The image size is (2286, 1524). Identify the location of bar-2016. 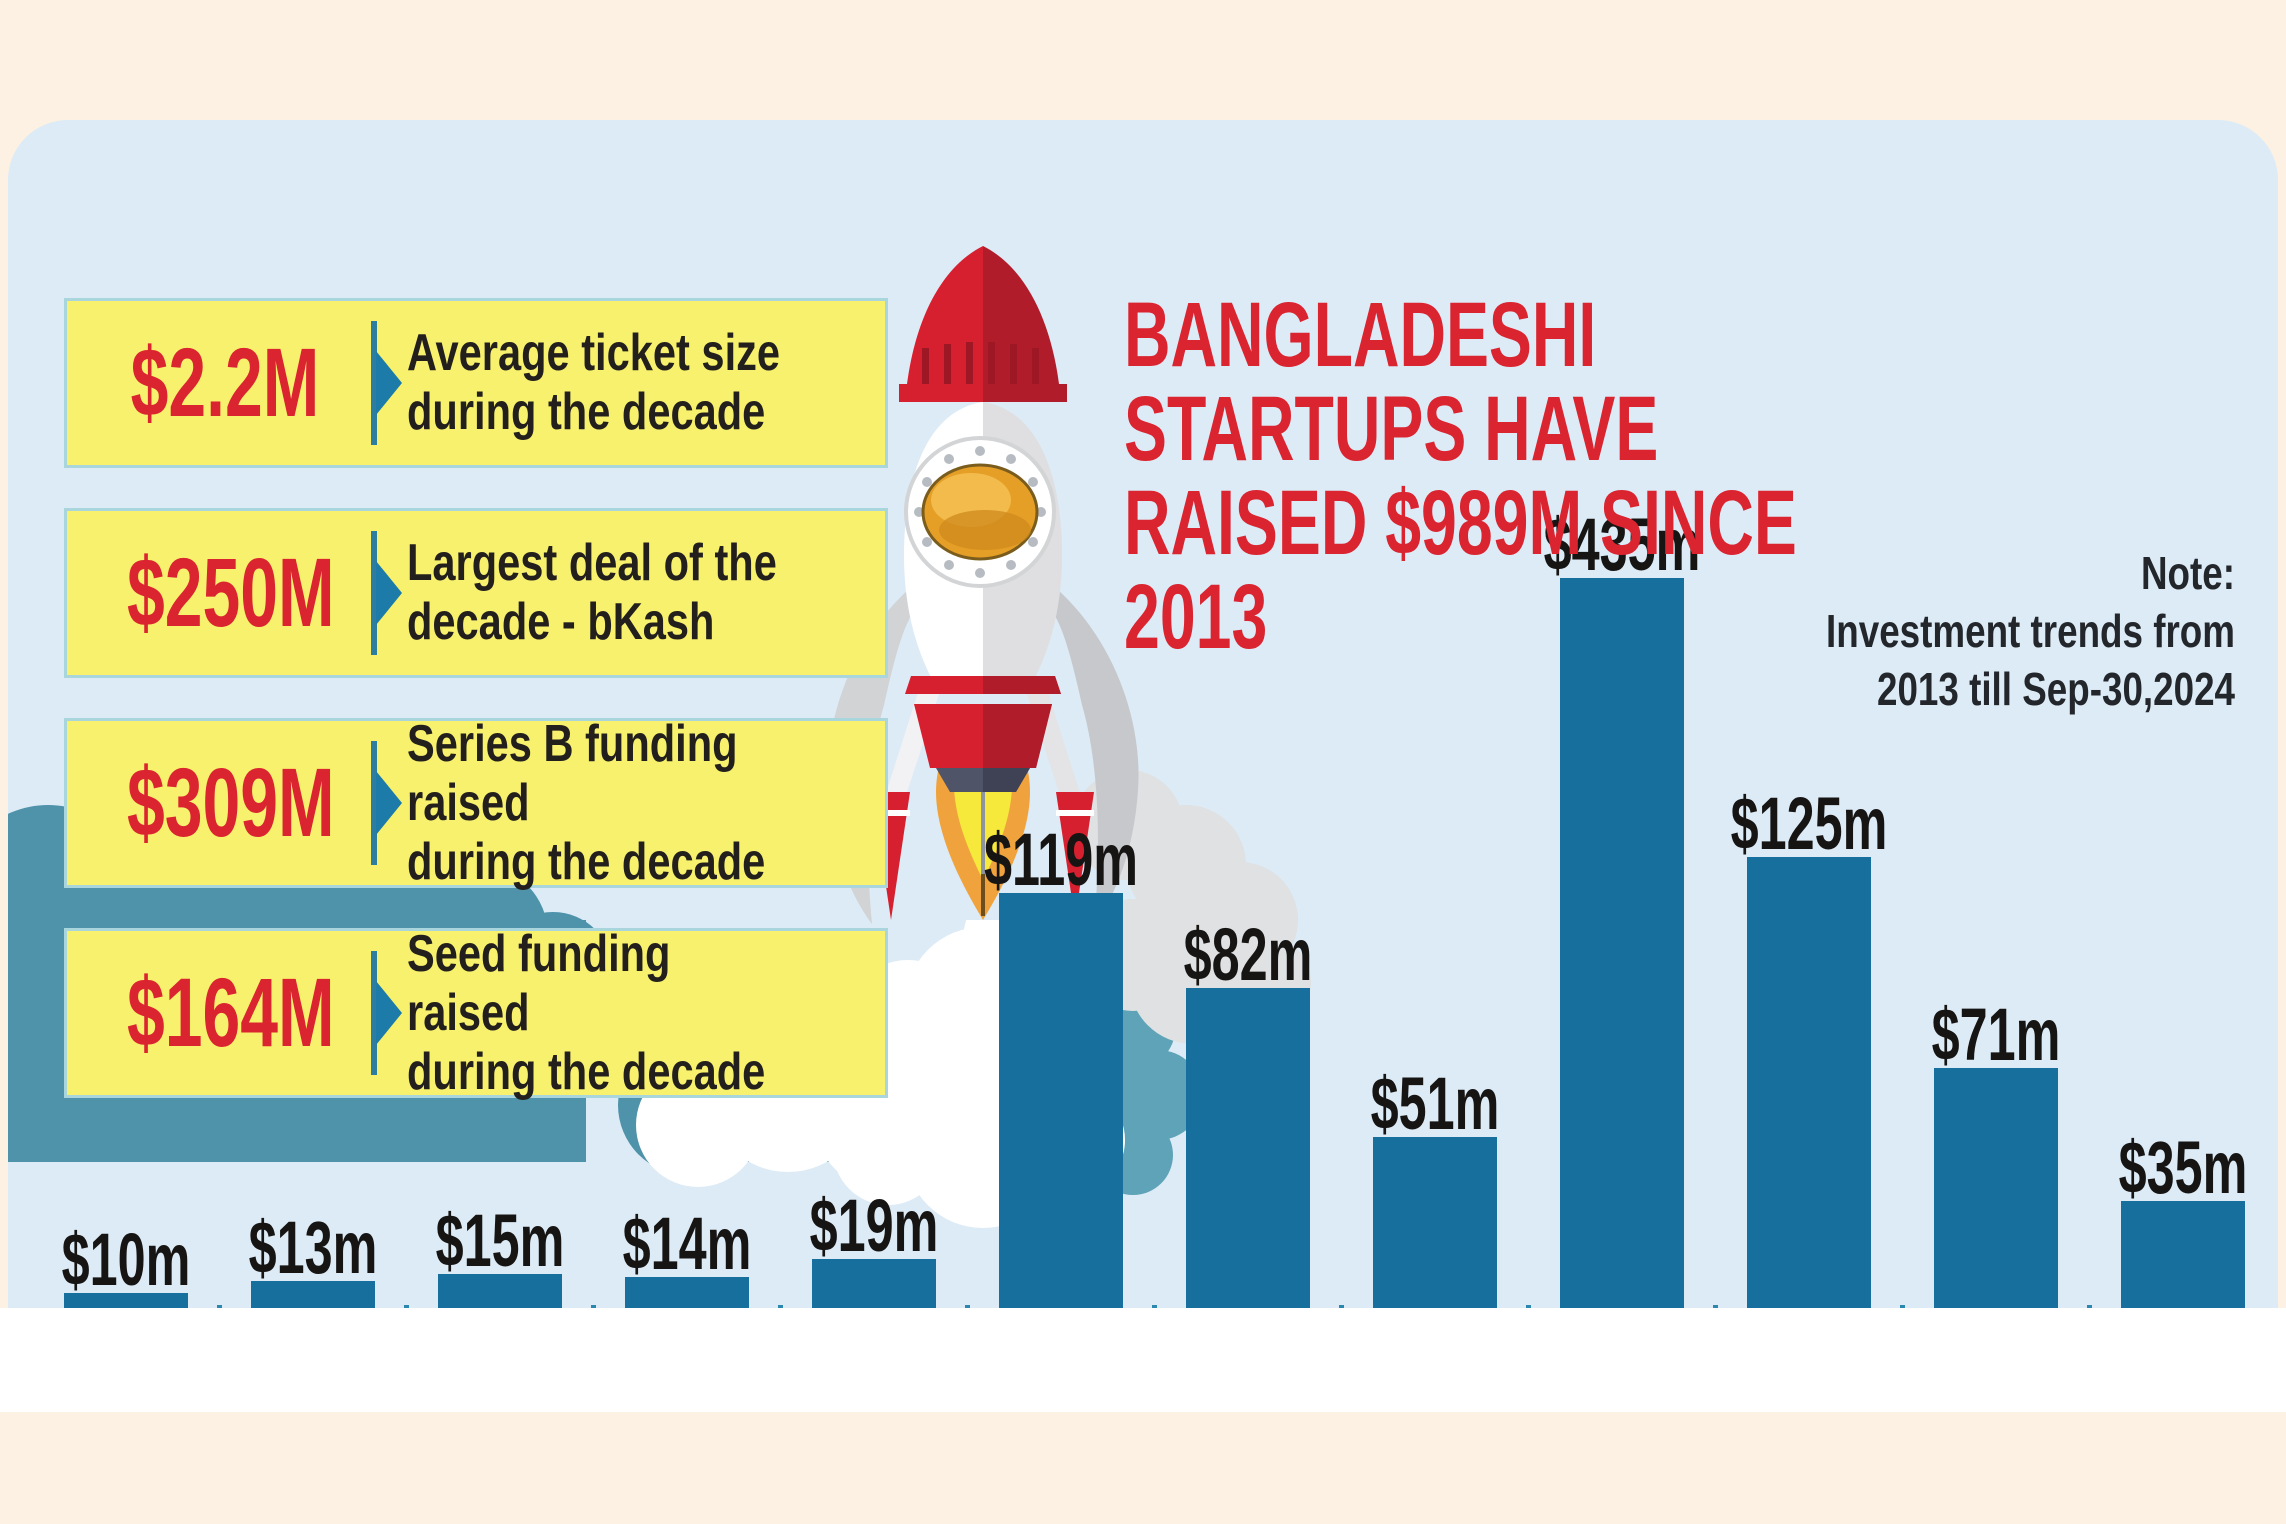
(687, 1292).